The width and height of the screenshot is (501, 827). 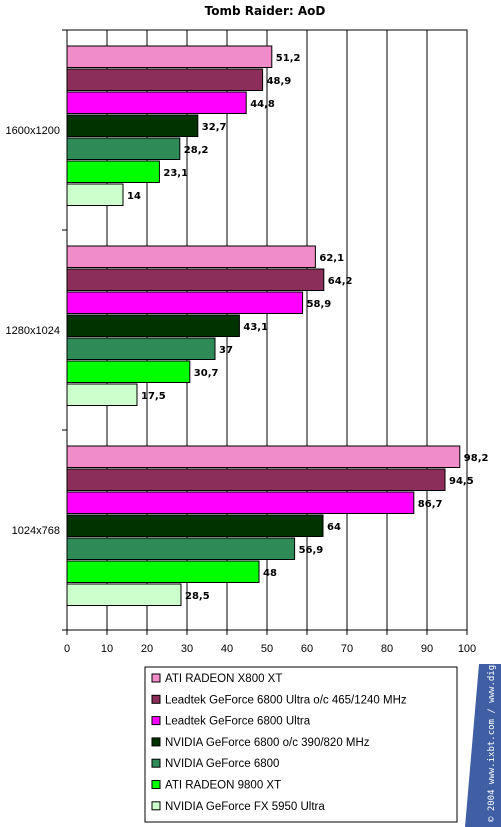 I want to click on bar-value-label: 28,5, so click(x=197, y=596).